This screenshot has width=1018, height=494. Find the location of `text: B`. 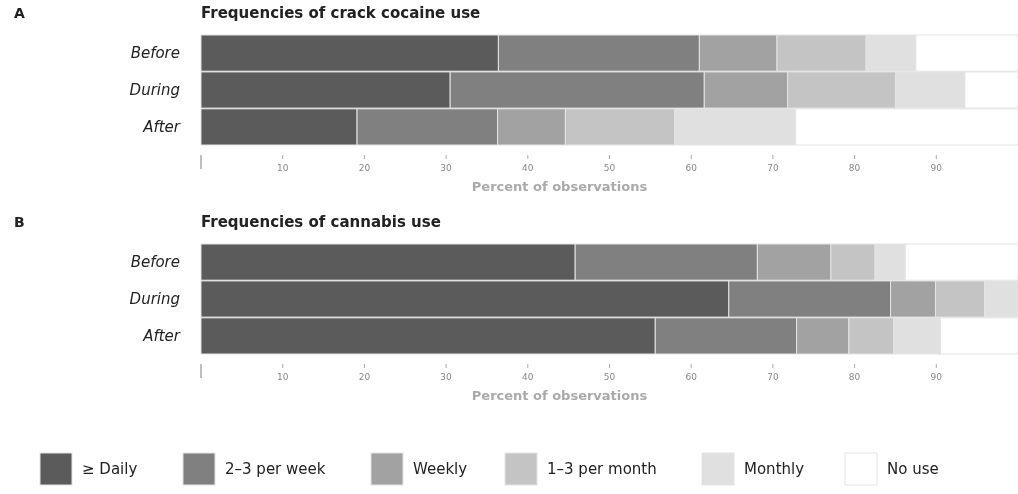

text: B is located at coordinates (19, 222).